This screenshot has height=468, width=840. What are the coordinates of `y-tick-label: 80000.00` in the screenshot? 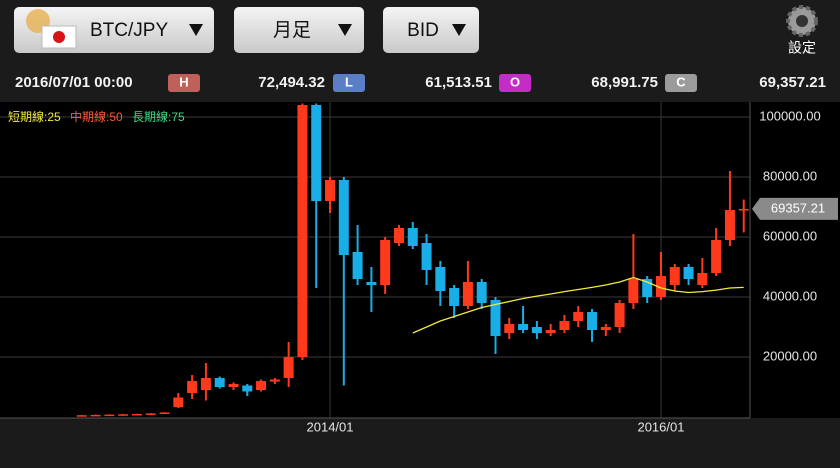 It's located at (790, 175).